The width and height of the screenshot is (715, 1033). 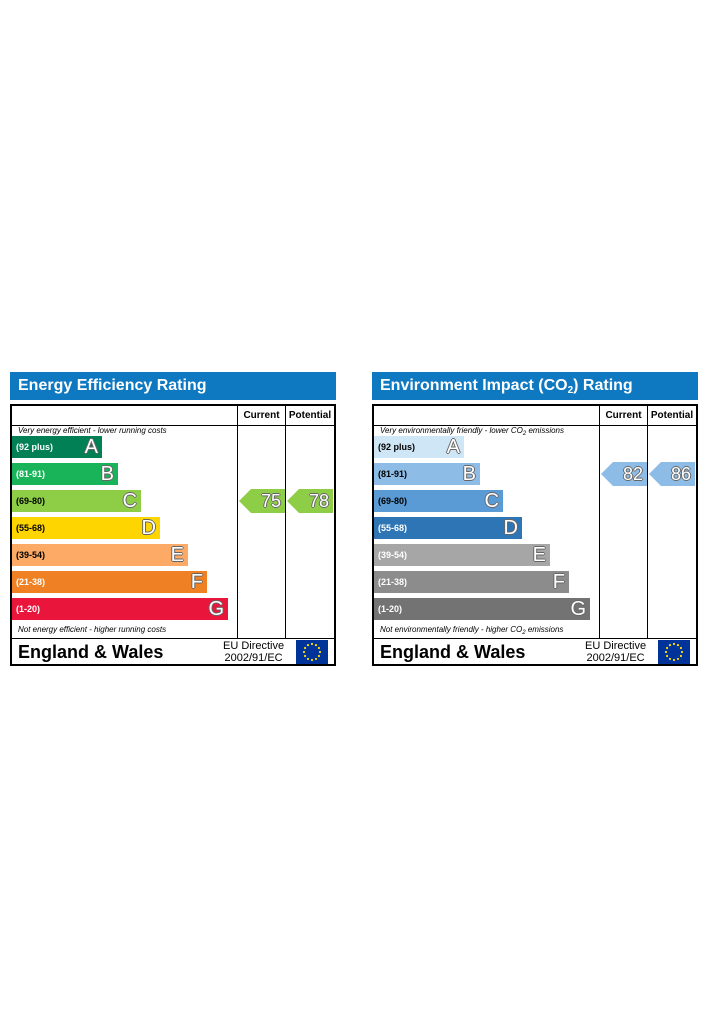 I want to click on title-subscript: 2, so click(x=570, y=390).